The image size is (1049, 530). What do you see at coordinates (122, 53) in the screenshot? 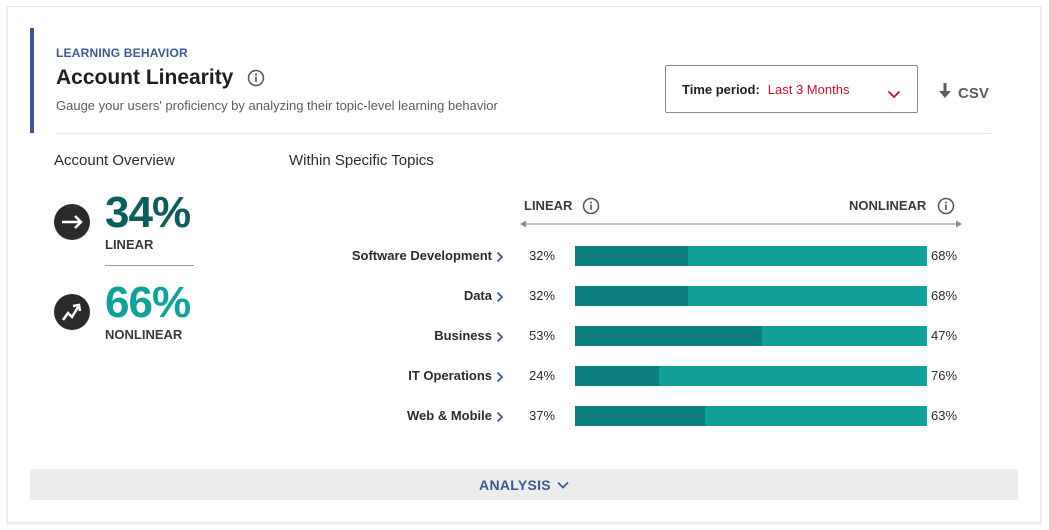
I see `section-eyebrow: LEARNING BEHAVIOR` at bounding box center [122, 53].